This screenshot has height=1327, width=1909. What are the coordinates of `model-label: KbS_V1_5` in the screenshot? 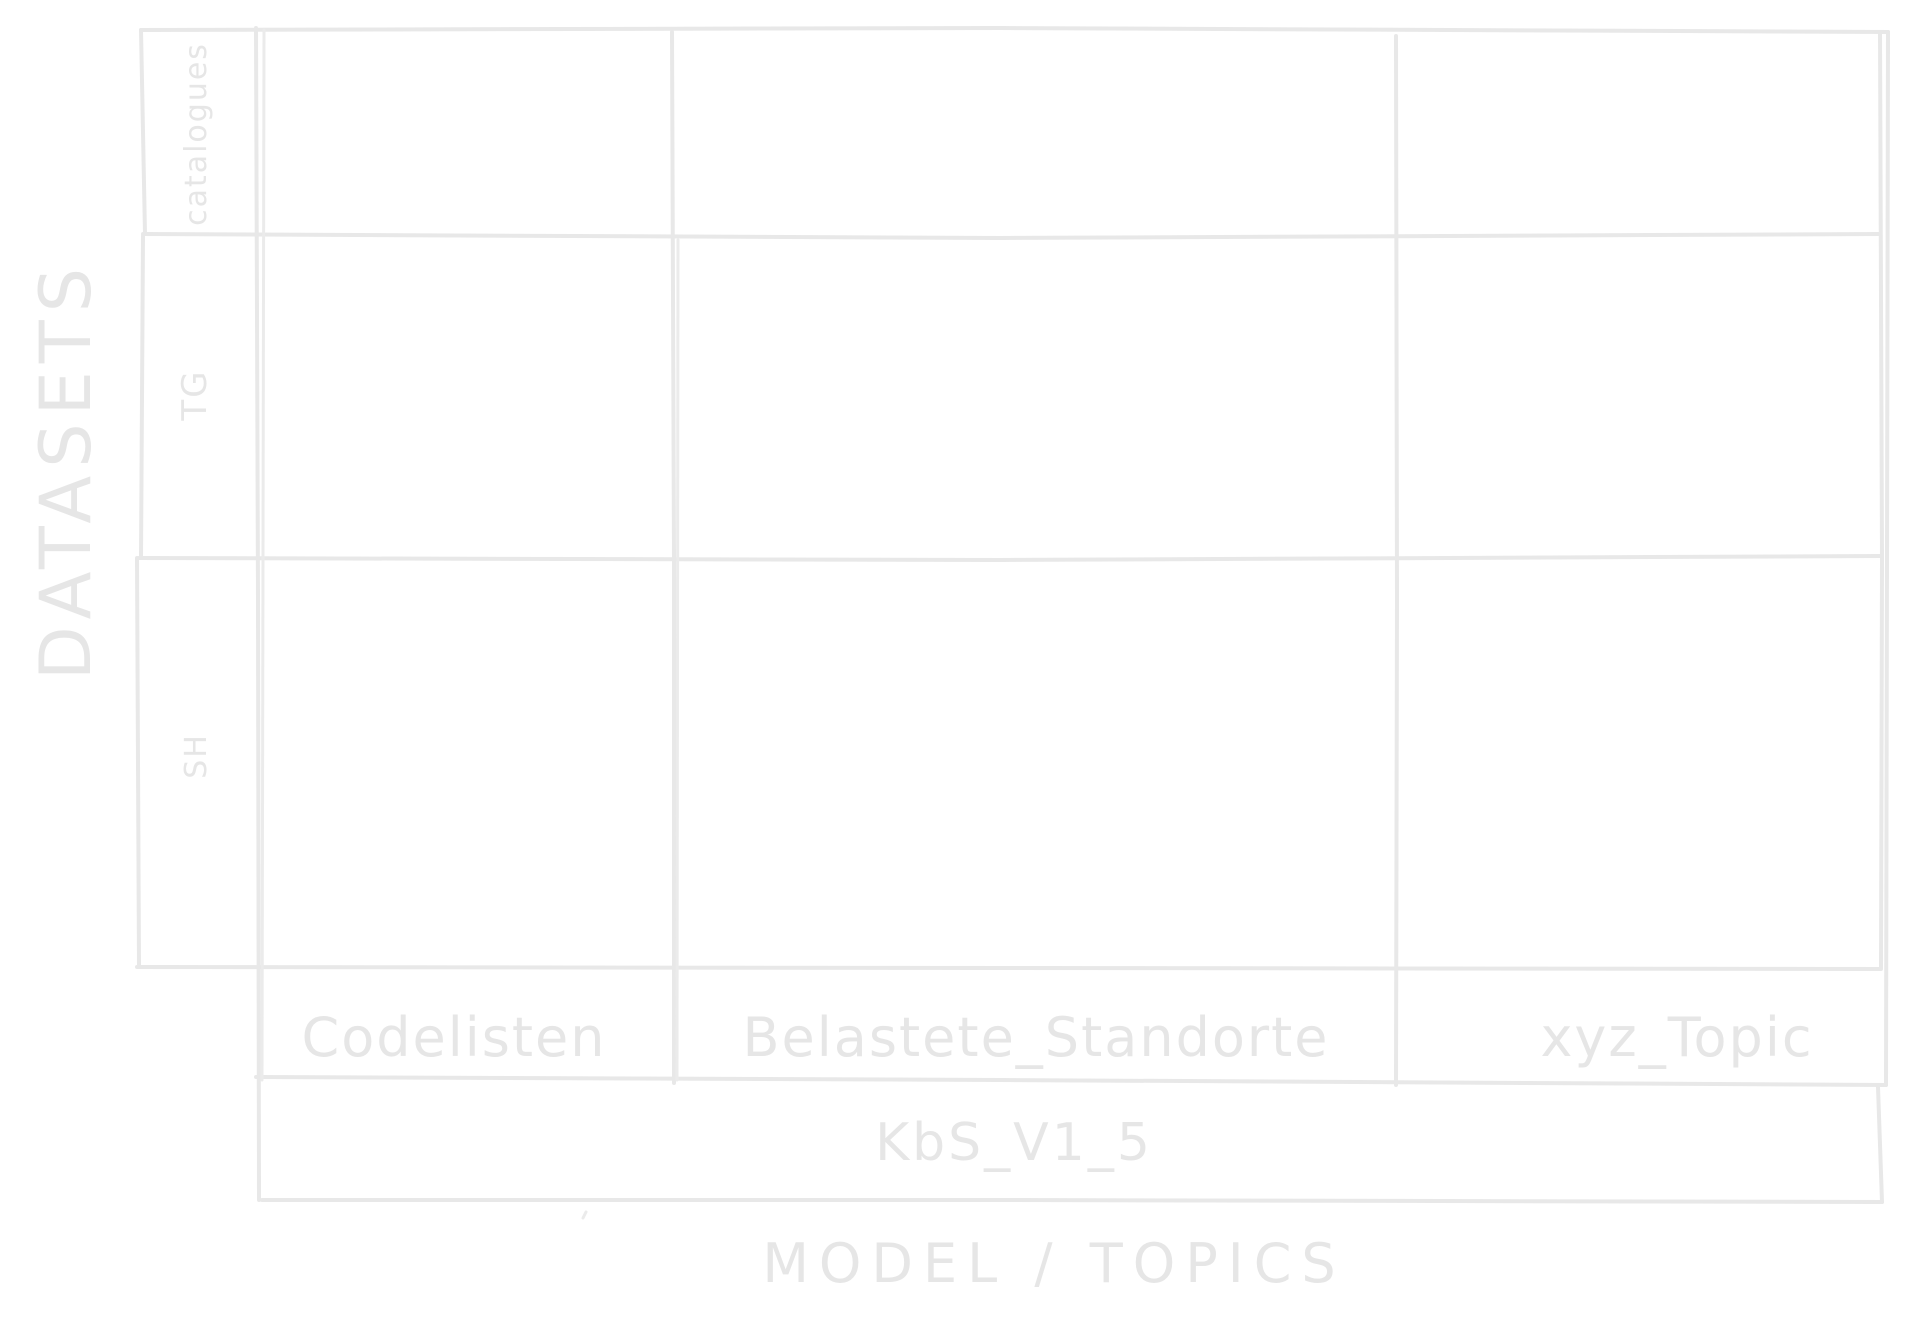 It's located at (1014, 1143).